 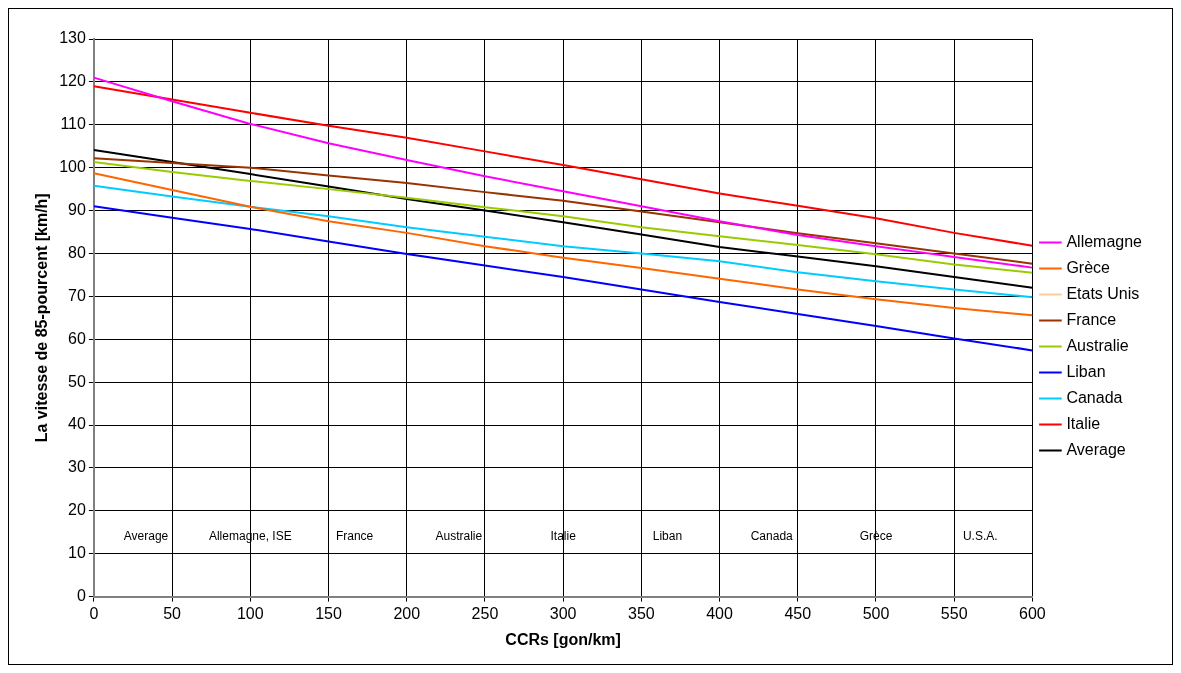 I want to click on x-tick-label: 350, so click(x=641, y=613).